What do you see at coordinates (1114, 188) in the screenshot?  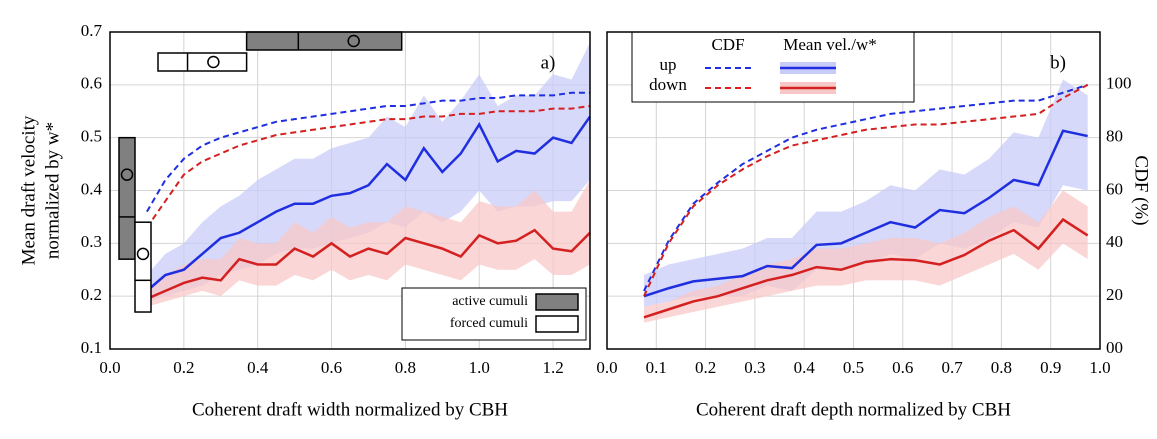 I see `y2-tick-label: 60` at bounding box center [1114, 188].